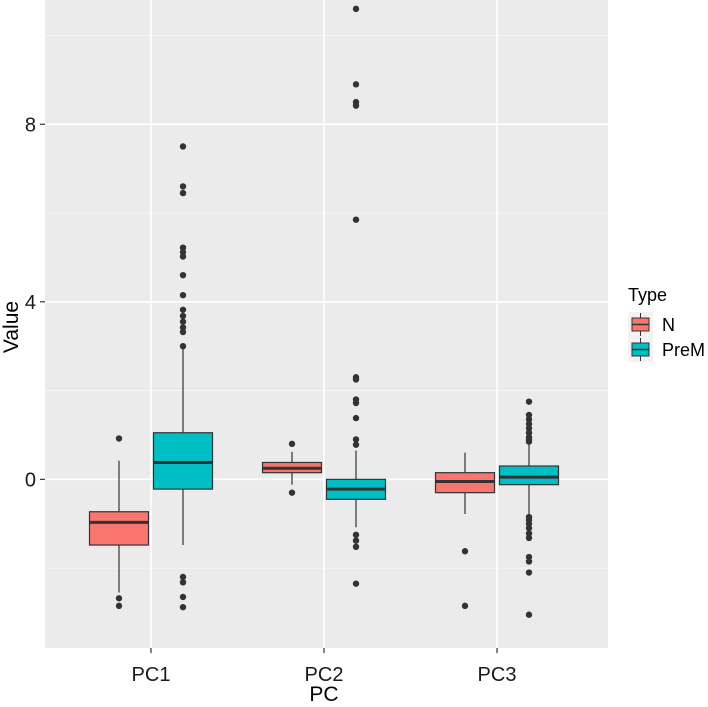 This screenshot has width=708, height=707. I want to click on x-tick-label: PC2, so click(324, 675).